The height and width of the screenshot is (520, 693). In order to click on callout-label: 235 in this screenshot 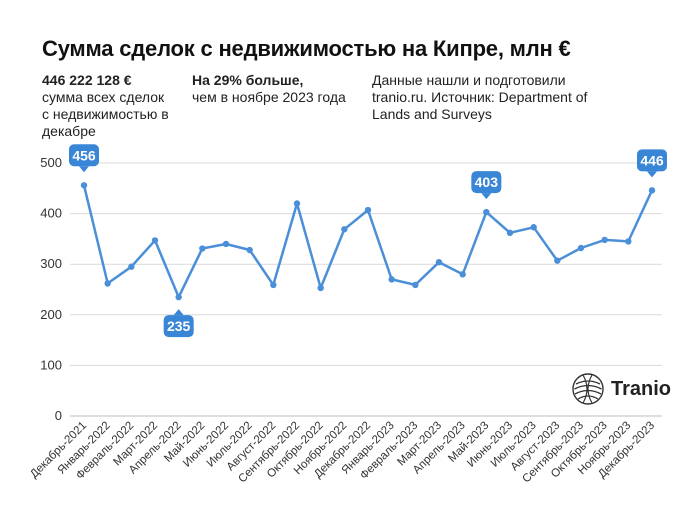, I will do `click(179, 326)`.